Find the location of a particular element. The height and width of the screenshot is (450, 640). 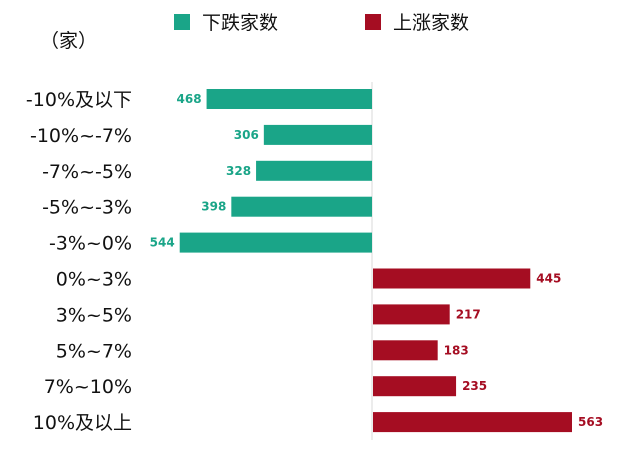

category-label: -7%~-5% is located at coordinates (87, 172).